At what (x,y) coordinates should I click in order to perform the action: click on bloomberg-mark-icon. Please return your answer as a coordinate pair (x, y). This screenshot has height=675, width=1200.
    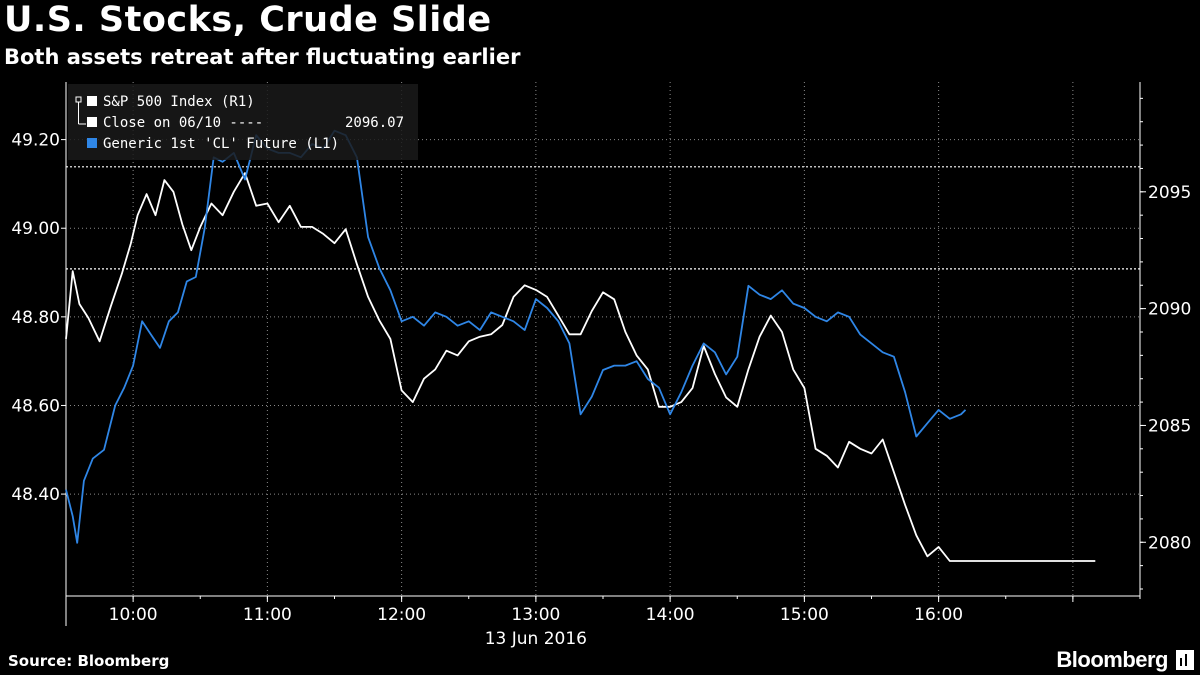
    Looking at the image, I should click on (1185, 660).